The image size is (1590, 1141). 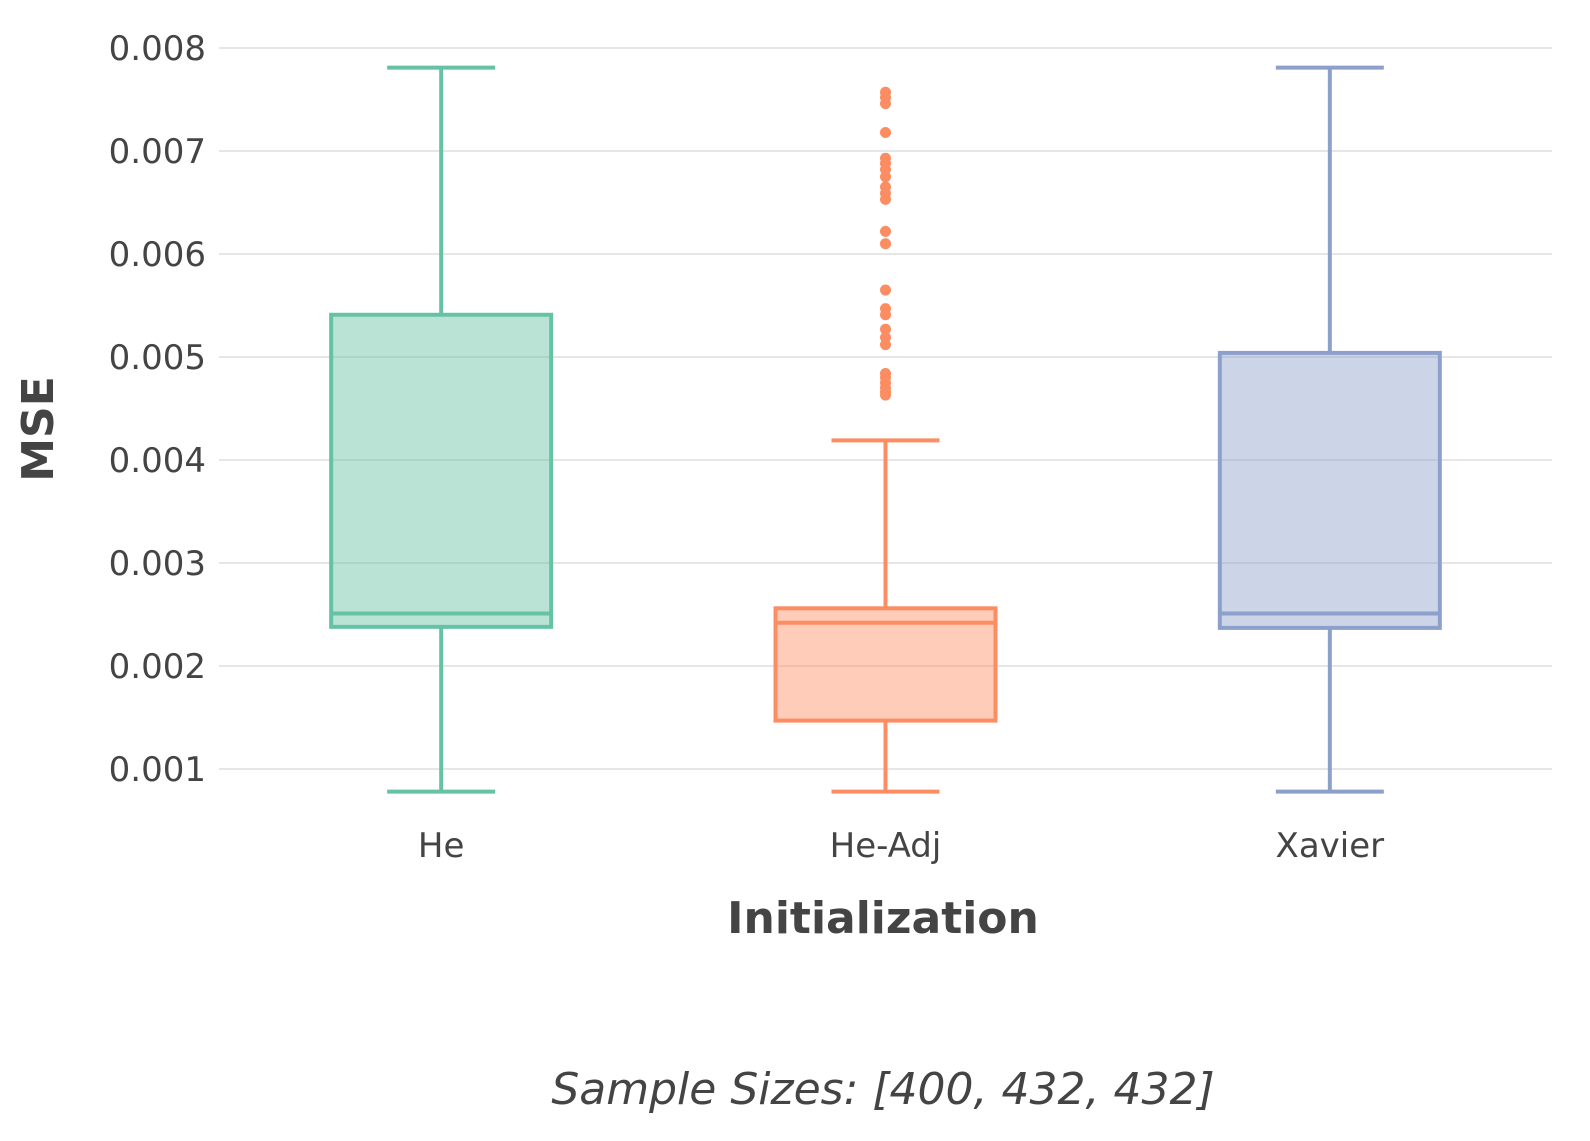 What do you see at coordinates (157, 770) in the screenshot?
I see `y-tick-label: 0.001` at bounding box center [157, 770].